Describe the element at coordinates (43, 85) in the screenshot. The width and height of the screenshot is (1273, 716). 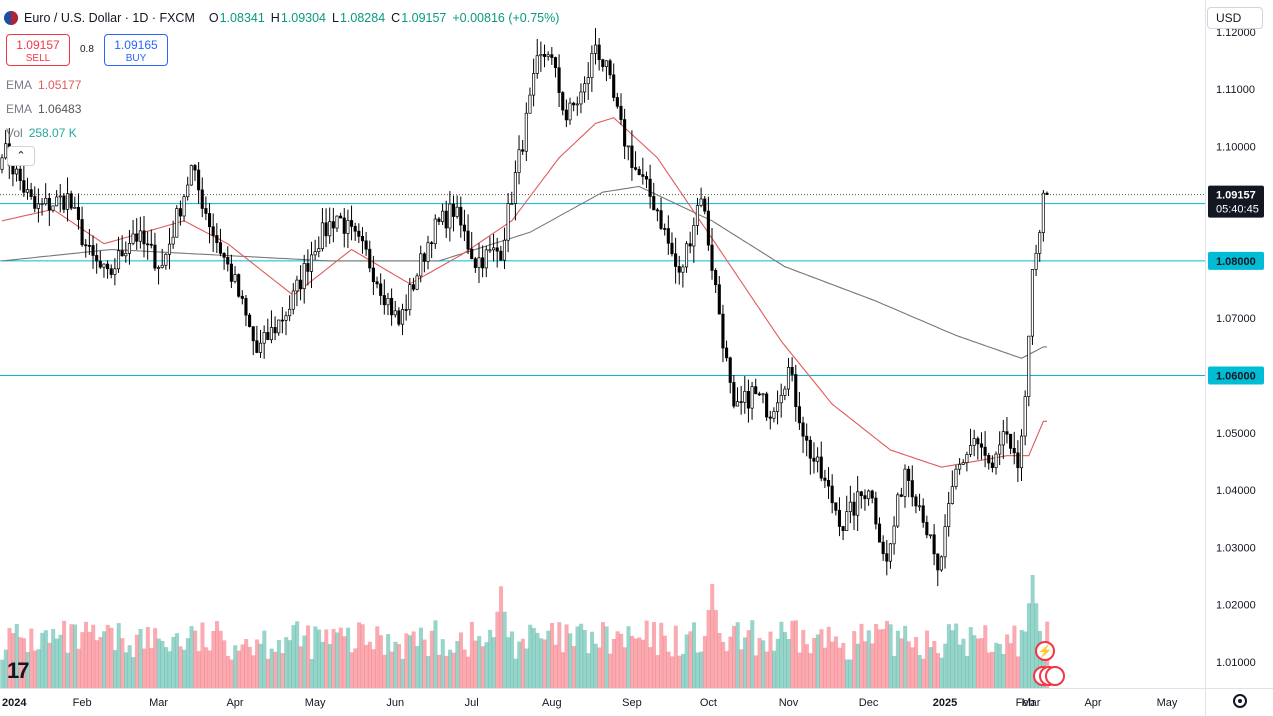
I see `indicator-ema-fast: EMA 1.05177` at that location.